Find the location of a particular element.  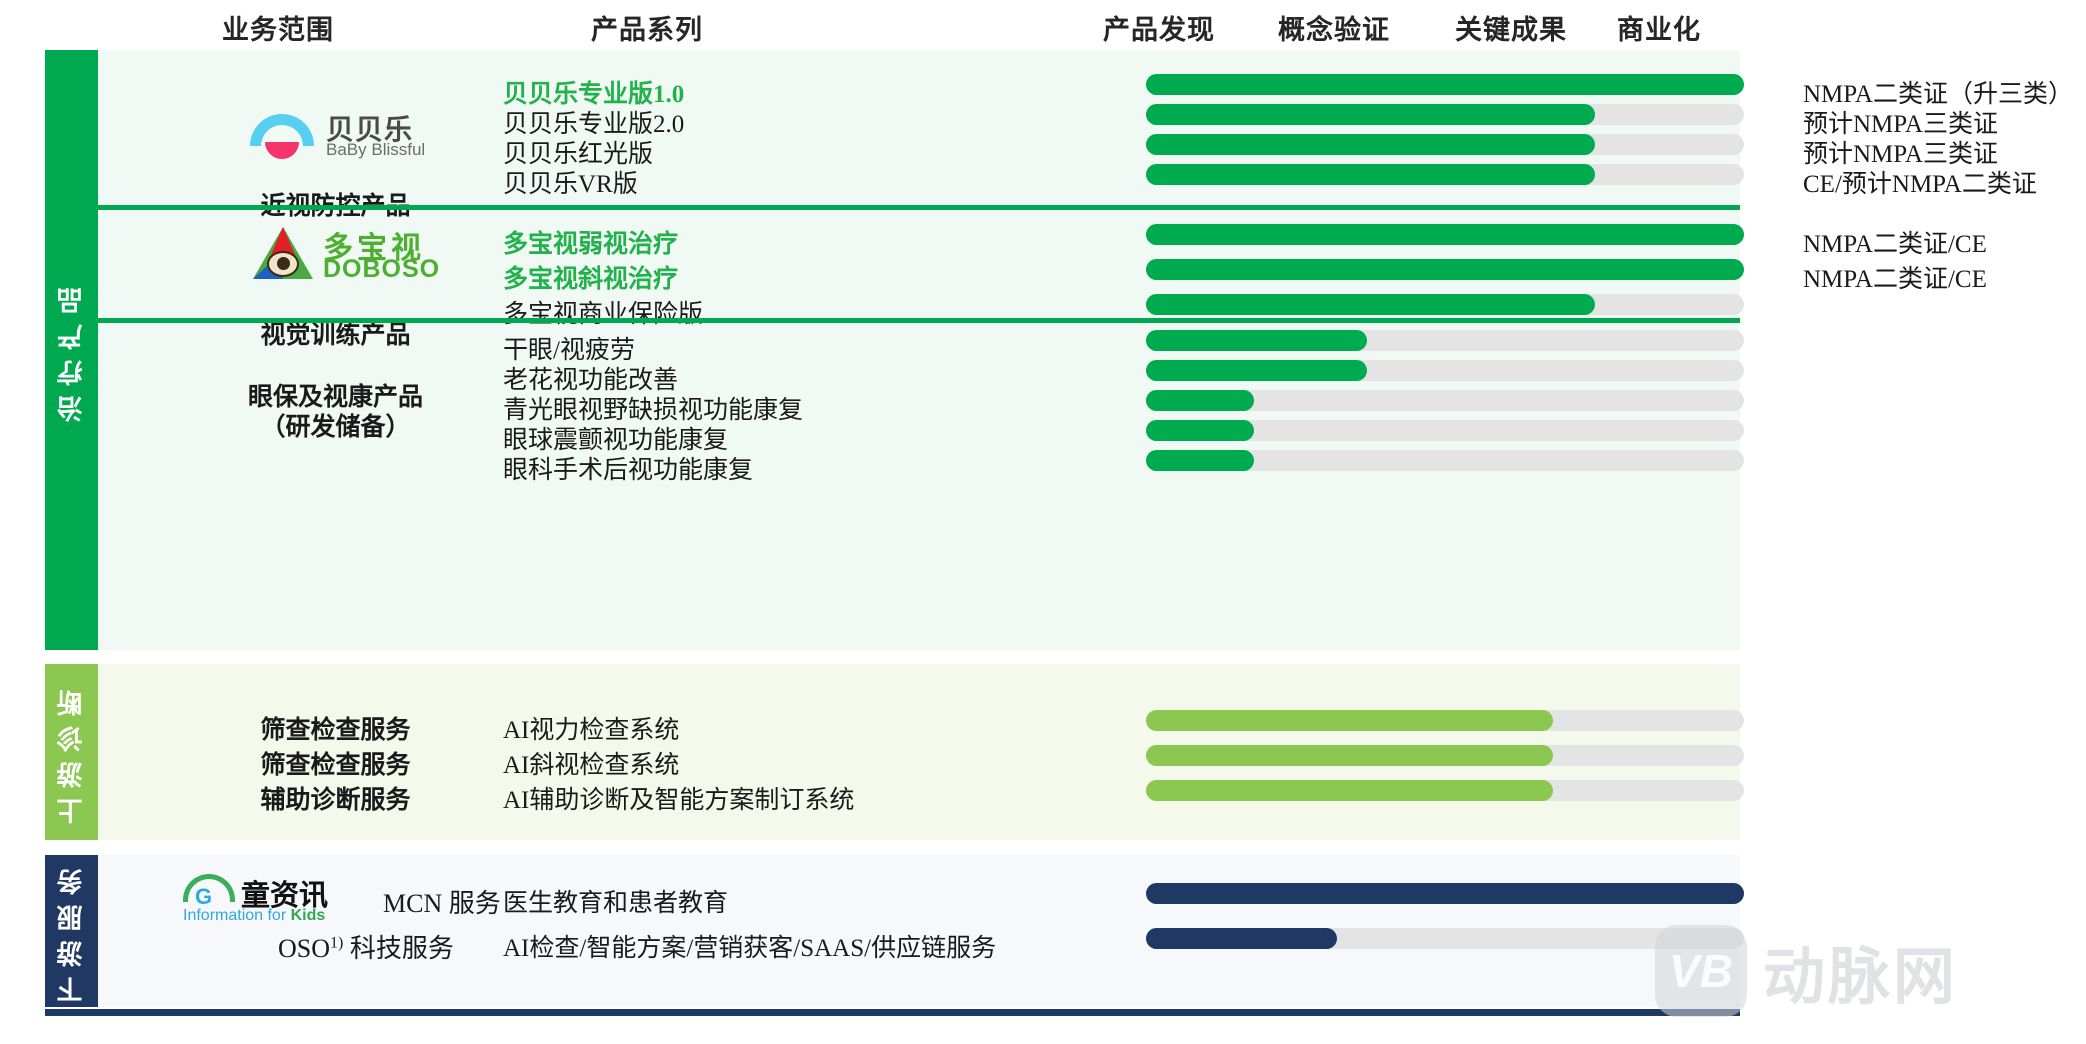

logo-tongzixun: G 童资讯 Information for Kids is located at coordinates (283, 901).